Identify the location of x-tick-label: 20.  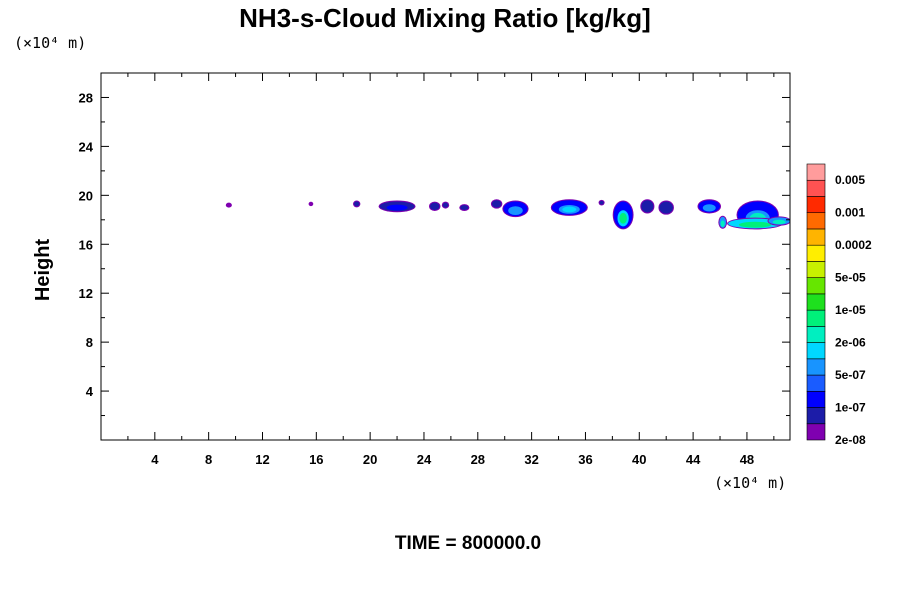
(370, 459).